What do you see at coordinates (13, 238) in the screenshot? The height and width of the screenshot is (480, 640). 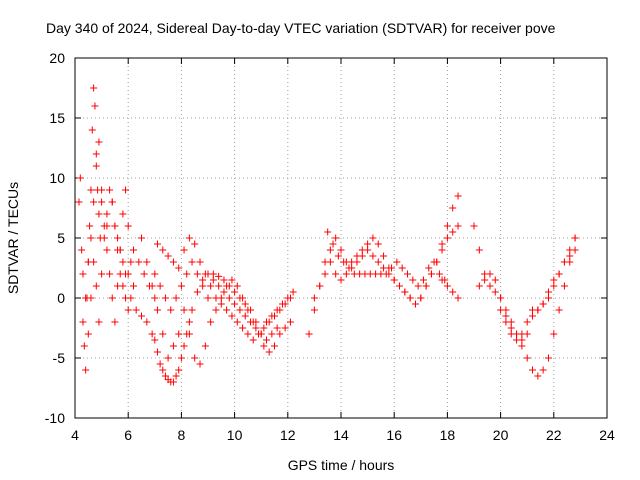 I see `y-axis-label: SDTVAR / TECUs` at bounding box center [13, 238].